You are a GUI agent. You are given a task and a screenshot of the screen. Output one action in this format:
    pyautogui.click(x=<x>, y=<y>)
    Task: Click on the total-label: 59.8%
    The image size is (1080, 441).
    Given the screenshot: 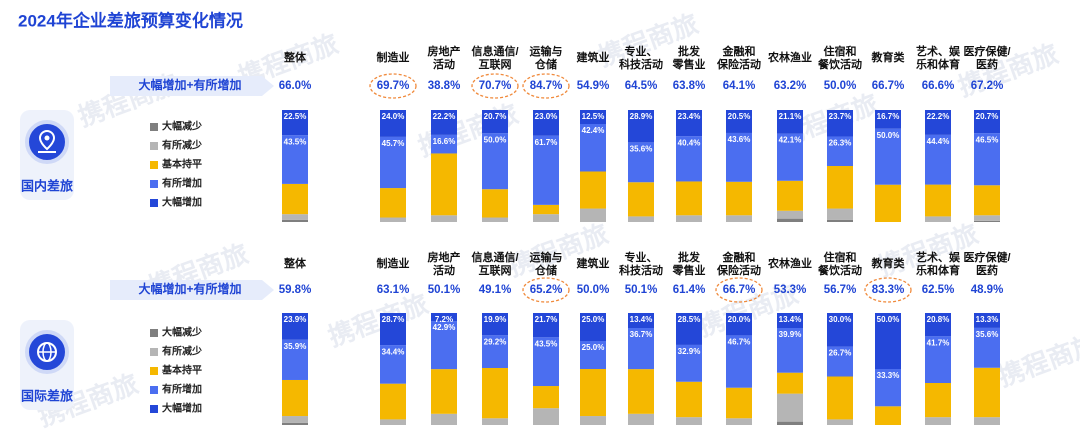 What is the action you would take?
    pyautogui.click(x=295, y=290)
    